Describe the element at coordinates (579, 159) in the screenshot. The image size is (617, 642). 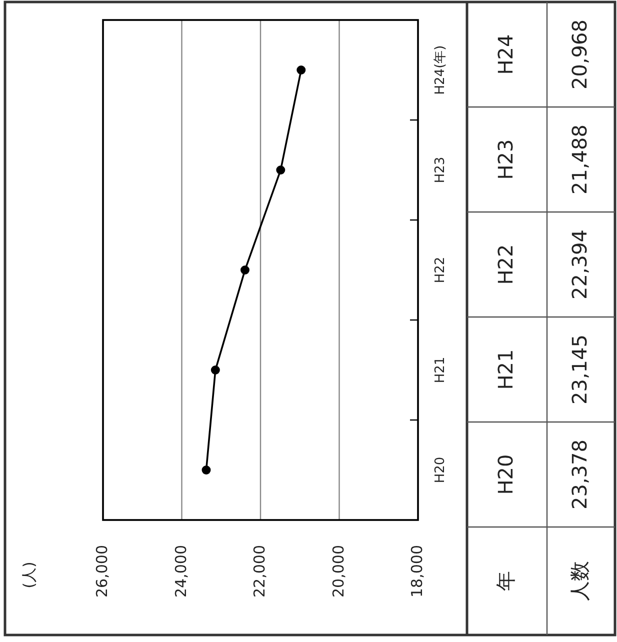
I see `data-label: 21,488` at that location.